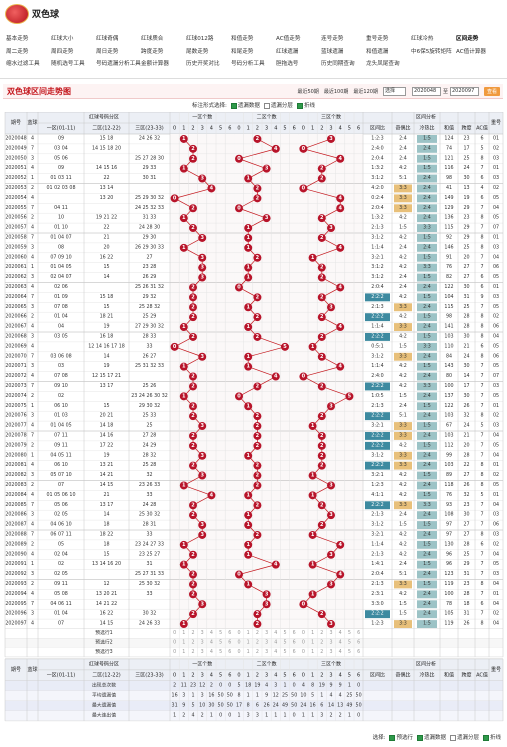  What do you see at coordinates (32, 336) in the screenshot?
I see `blue-ball: 3` at bounding box center [32, 336].